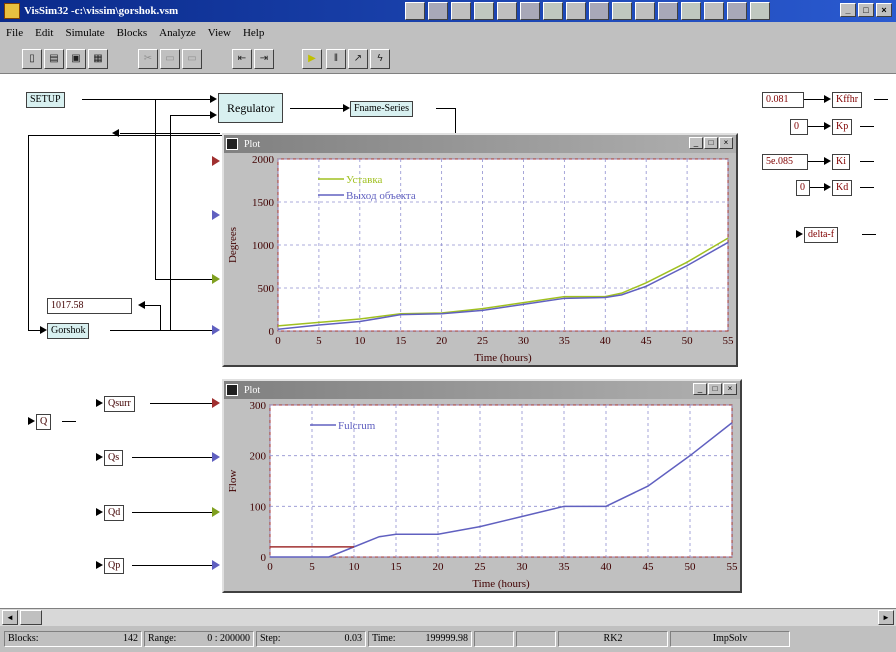  Describe the element at coordinates (336, 59) in the screenshot. I see `pause-icon: ‖` at that location.